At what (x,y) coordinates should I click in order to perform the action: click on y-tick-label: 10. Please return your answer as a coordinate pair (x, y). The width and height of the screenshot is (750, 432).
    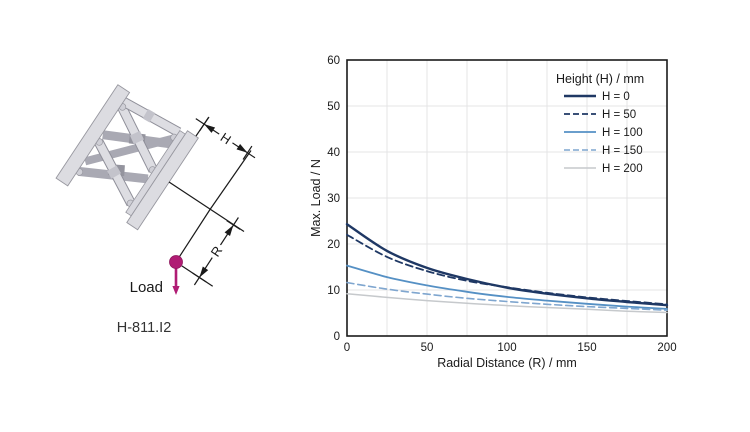
    Looking at the image, I should click on (333, 291).